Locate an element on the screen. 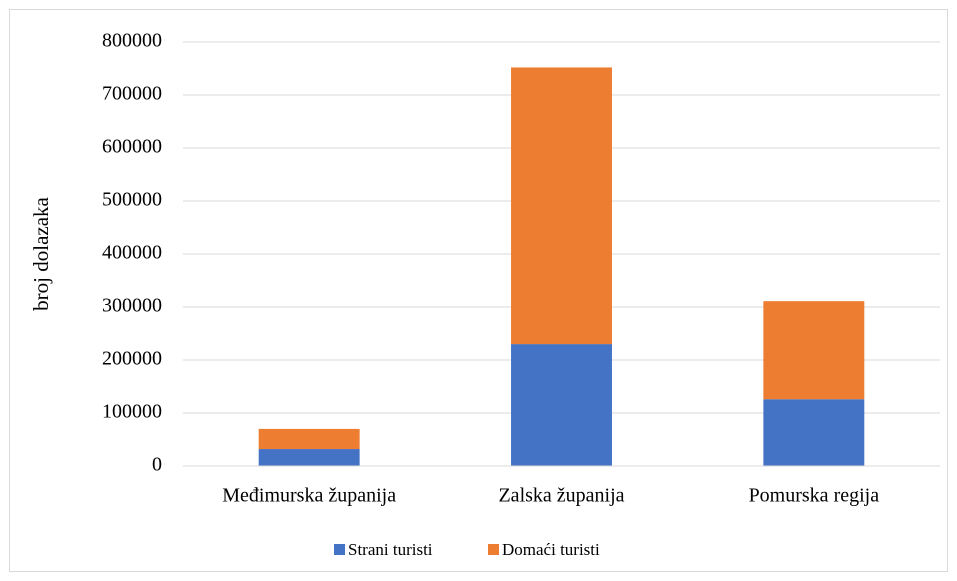 This screenshot has width=957, height=581. y-tick-label: 400000 is located at coordinates (132, 253).